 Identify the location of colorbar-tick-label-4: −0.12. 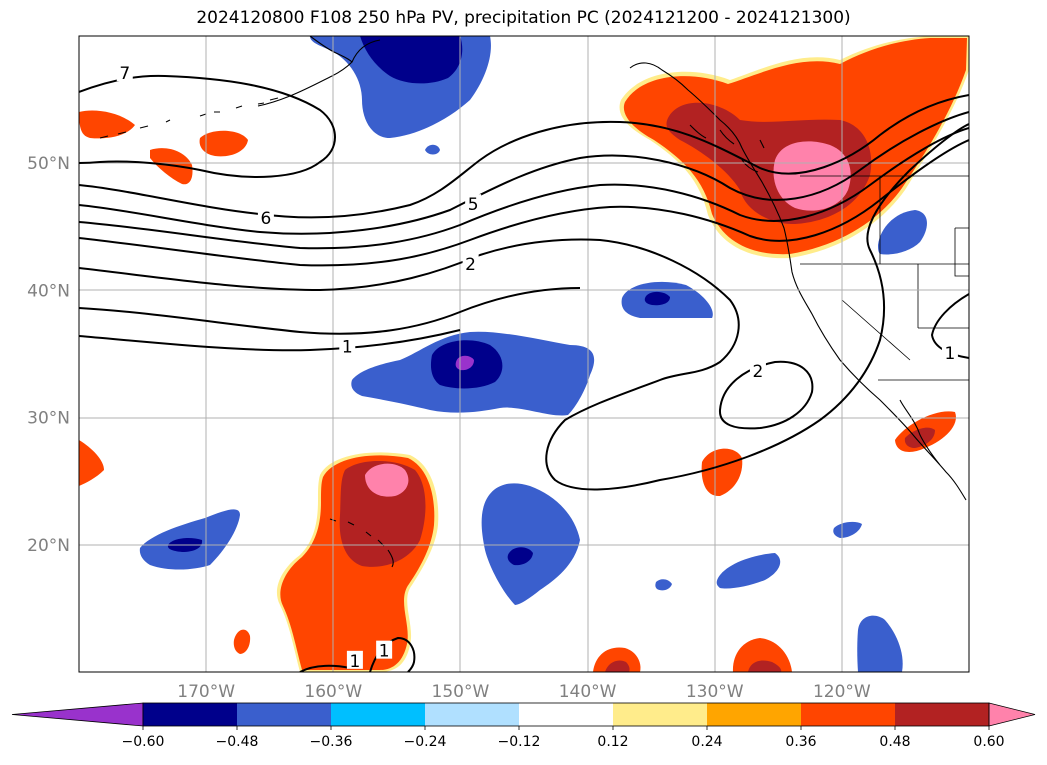
(519, 742).